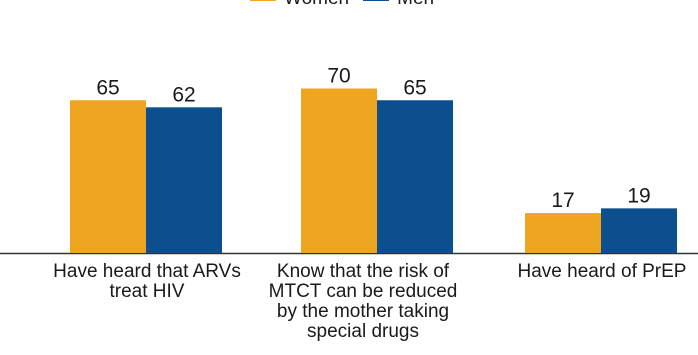  What do you see at coordinates (107, 87) in the screenshot?
I see `data-label-women-1: 65` at bounding box center [107, 87].